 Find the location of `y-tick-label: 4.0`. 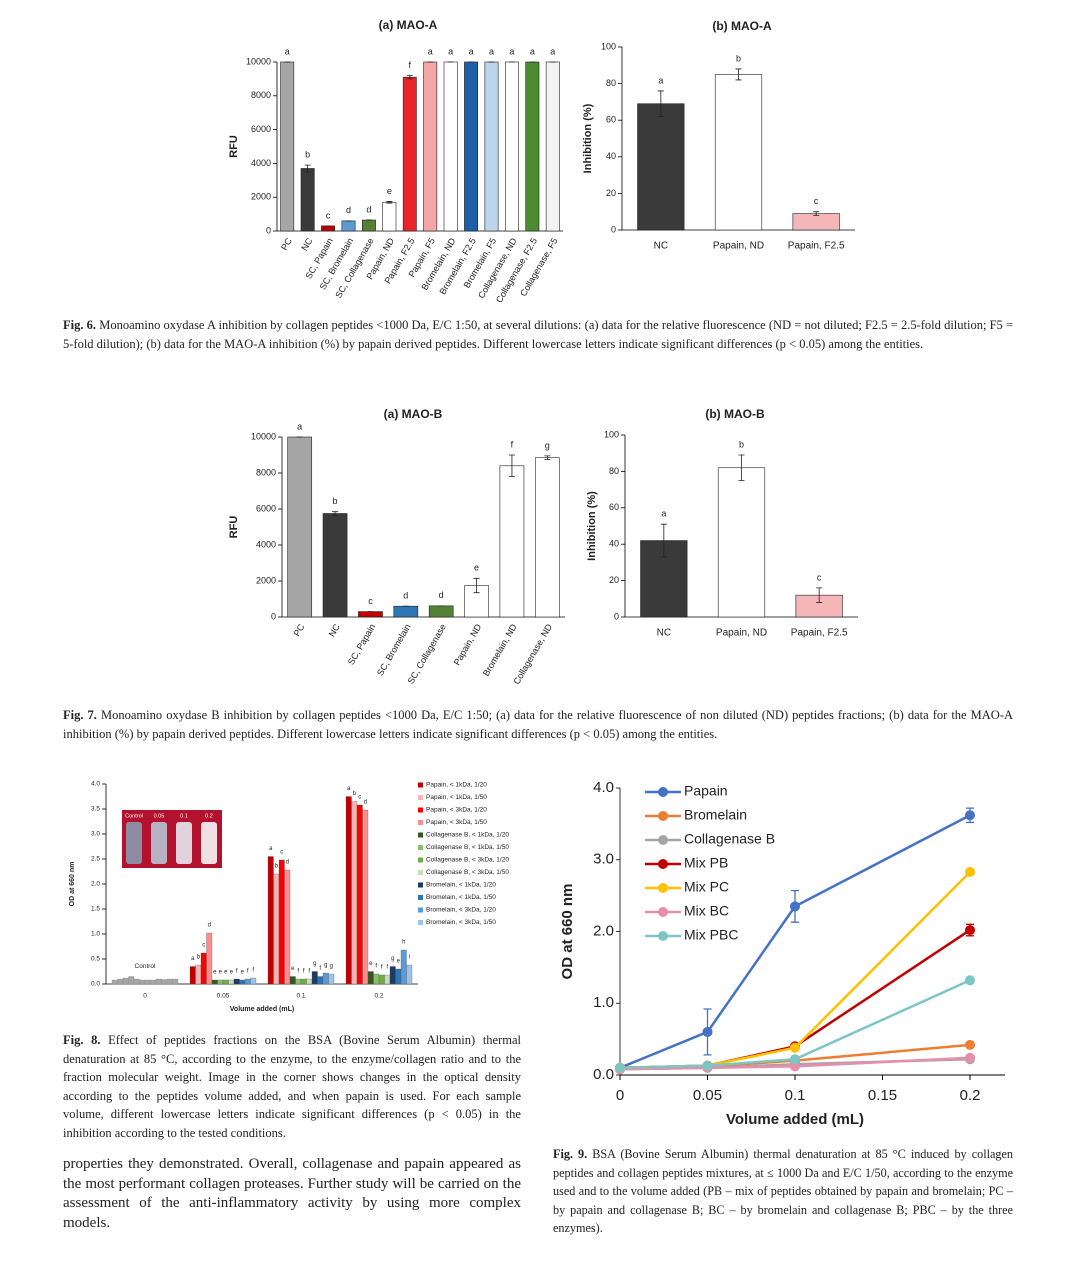

y-tick-label: 4.0 is located at coordinates (95, 784).